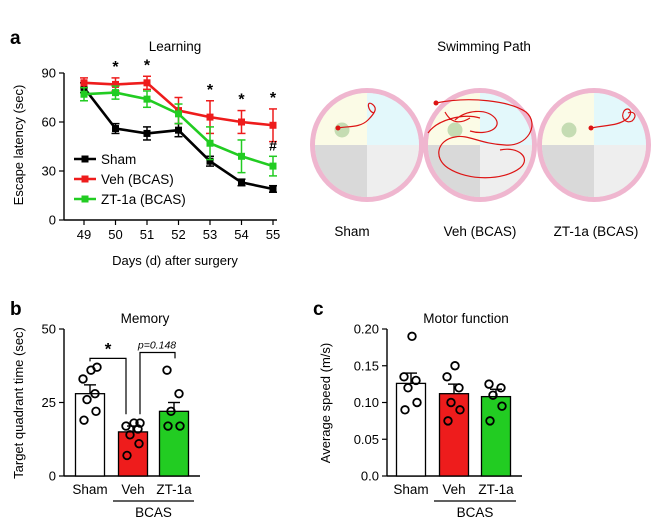 The width and height of the screenshot is (669, 527). What do you see at coordinates (145, 318) in the screenshot?
I see `memory-chart-title: Memory` at bounding box center [145, 318].